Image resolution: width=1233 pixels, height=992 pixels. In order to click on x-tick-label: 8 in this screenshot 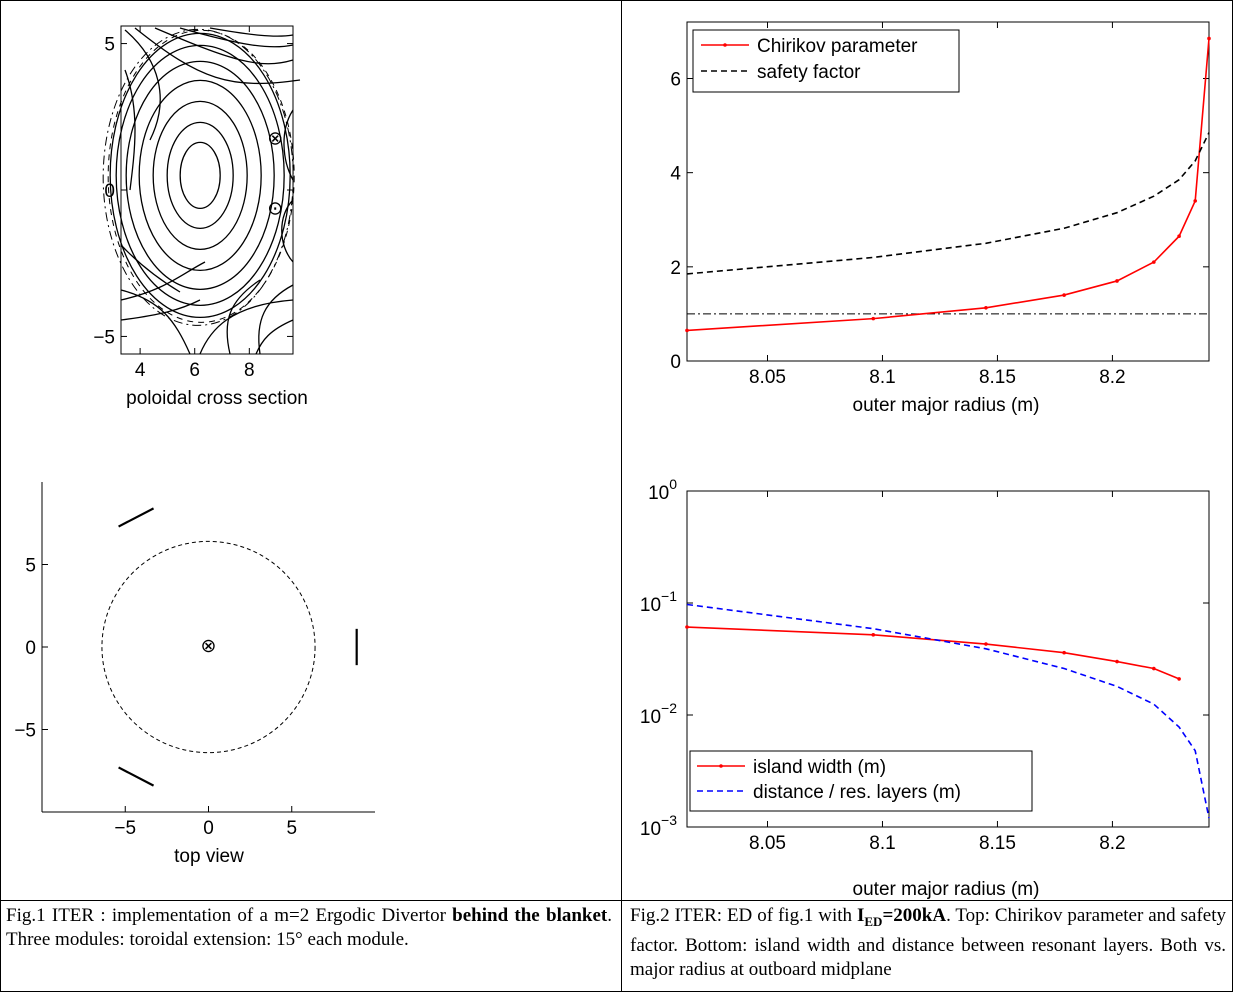, I will do `click(249, 370)`.